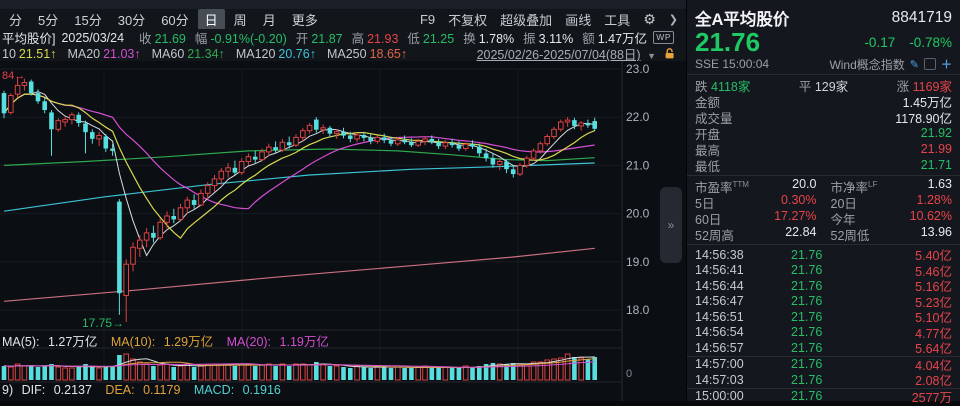 The image size is (960, 406). I want to click on timeframe-button: 60分, so click(175, 20).